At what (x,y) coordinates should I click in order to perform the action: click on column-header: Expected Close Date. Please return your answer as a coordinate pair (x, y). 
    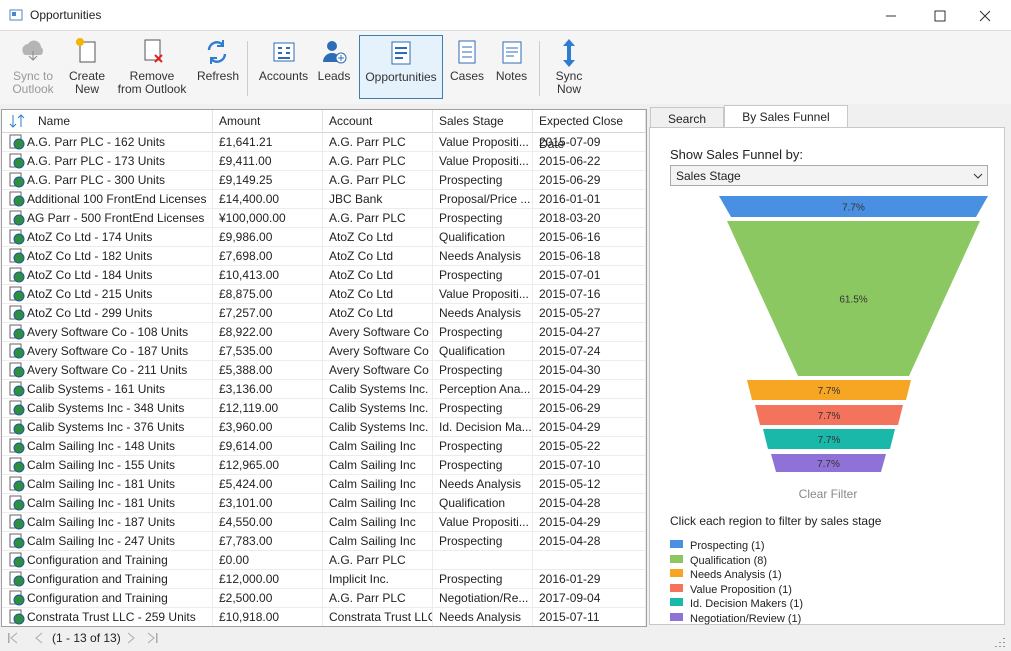
    Looking at the image, I should click on (589, 121).